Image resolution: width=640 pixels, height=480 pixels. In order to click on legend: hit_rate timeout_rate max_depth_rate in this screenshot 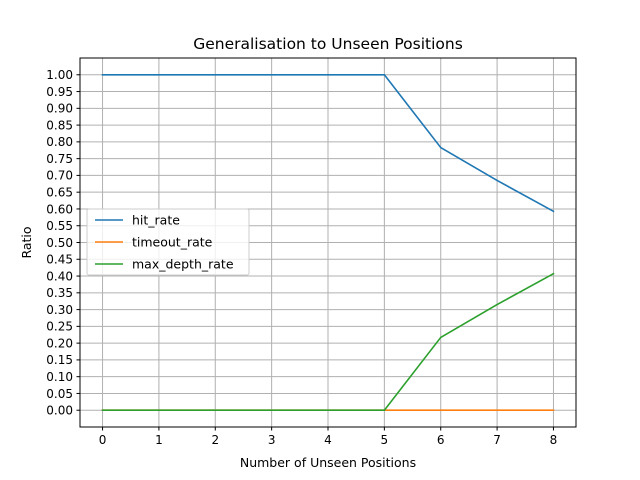, I will do `click(168, 242)`.